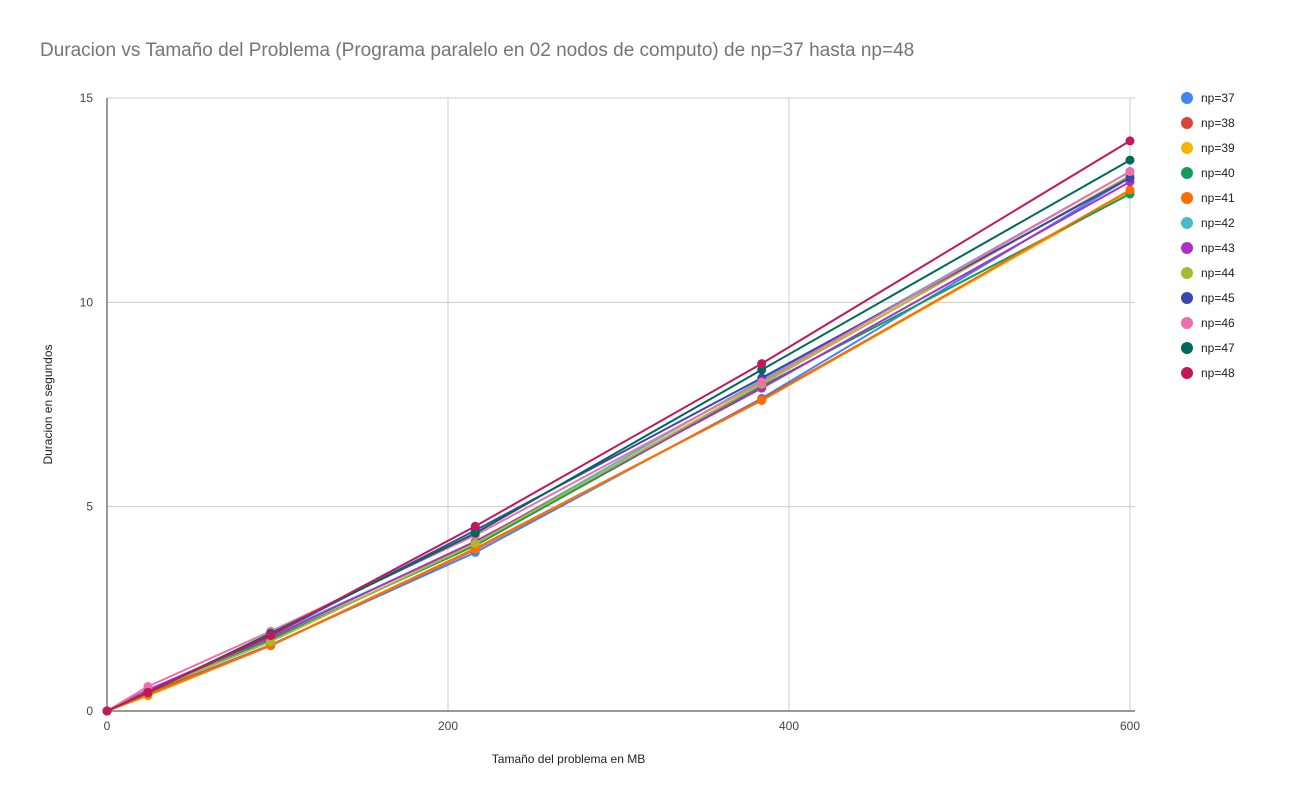  I want to click on legend-item: np=45, so click(1208, 298).